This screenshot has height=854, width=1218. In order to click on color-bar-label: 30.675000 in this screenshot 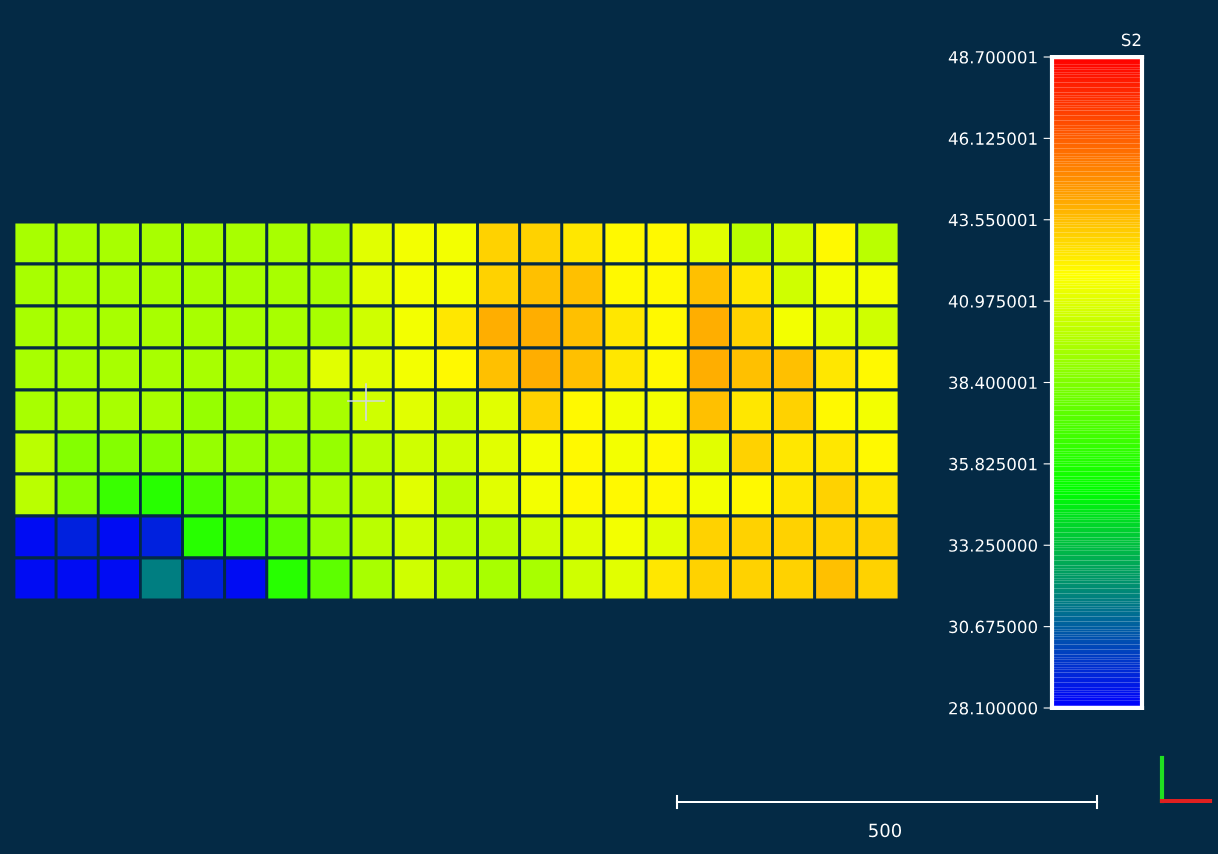, I will do `click(993, 627)`.